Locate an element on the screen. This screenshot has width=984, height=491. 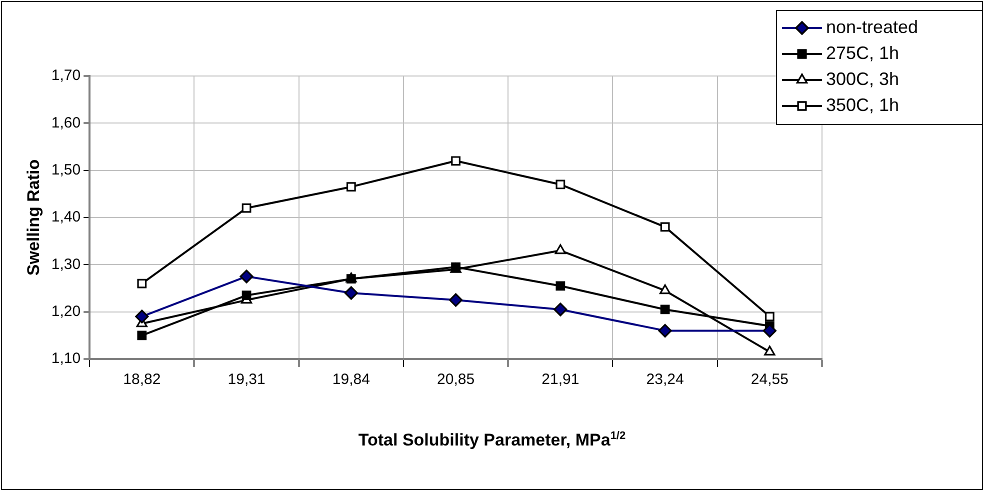
x-tick-label: 19,84 is located at coordinates (351, 379).